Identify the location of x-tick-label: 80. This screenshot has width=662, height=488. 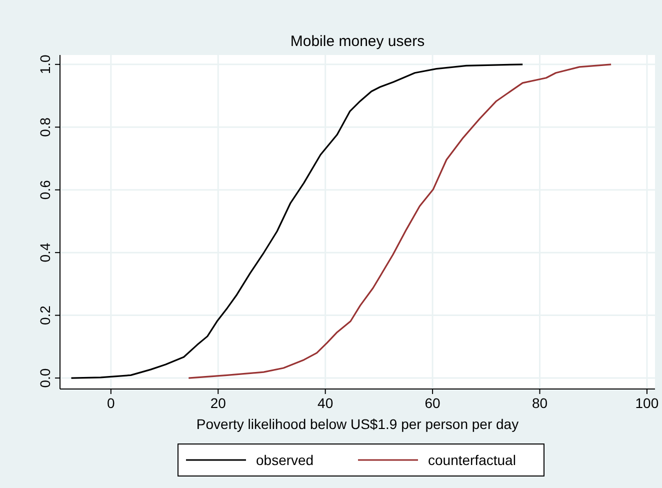
(540, 403).